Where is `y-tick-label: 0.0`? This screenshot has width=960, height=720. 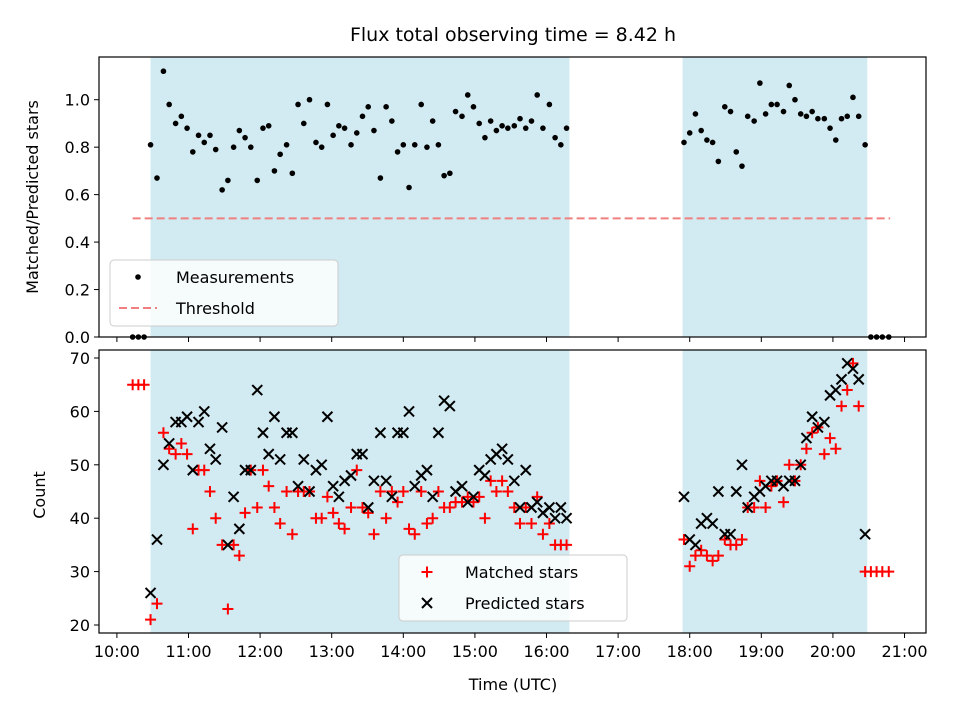 y-tick-label: 0.0 is located at coordinates (77, 337).